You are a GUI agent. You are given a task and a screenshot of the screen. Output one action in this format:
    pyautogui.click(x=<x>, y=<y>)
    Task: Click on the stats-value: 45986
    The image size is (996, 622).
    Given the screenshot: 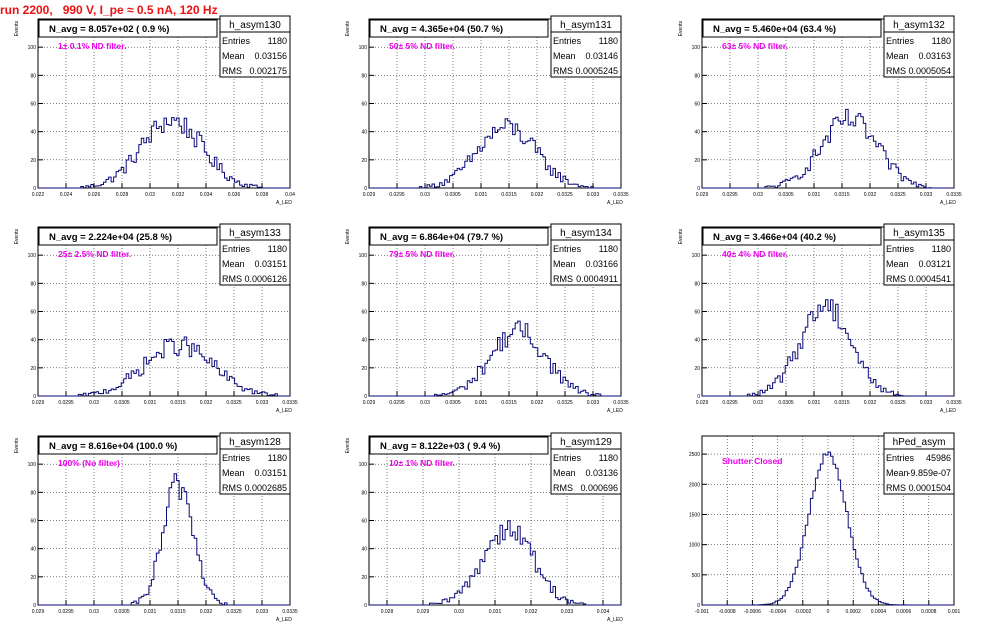 What is the action you would take?
    pyautogui.click(x=938, y=458)
    